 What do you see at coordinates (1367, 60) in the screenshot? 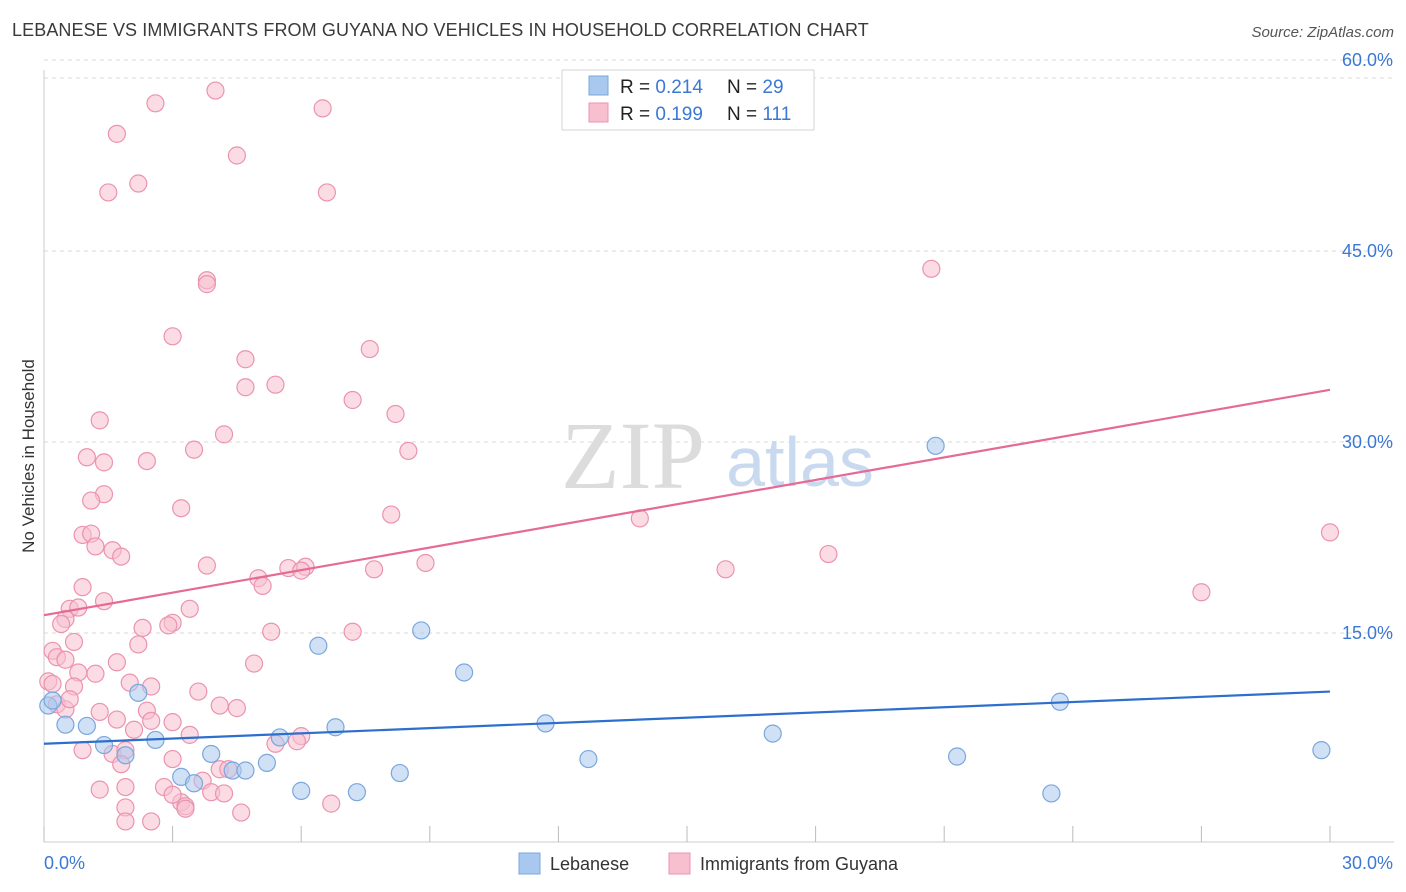
I see `y-tick-label: 60.0%` at bounding box center [1367, 60].